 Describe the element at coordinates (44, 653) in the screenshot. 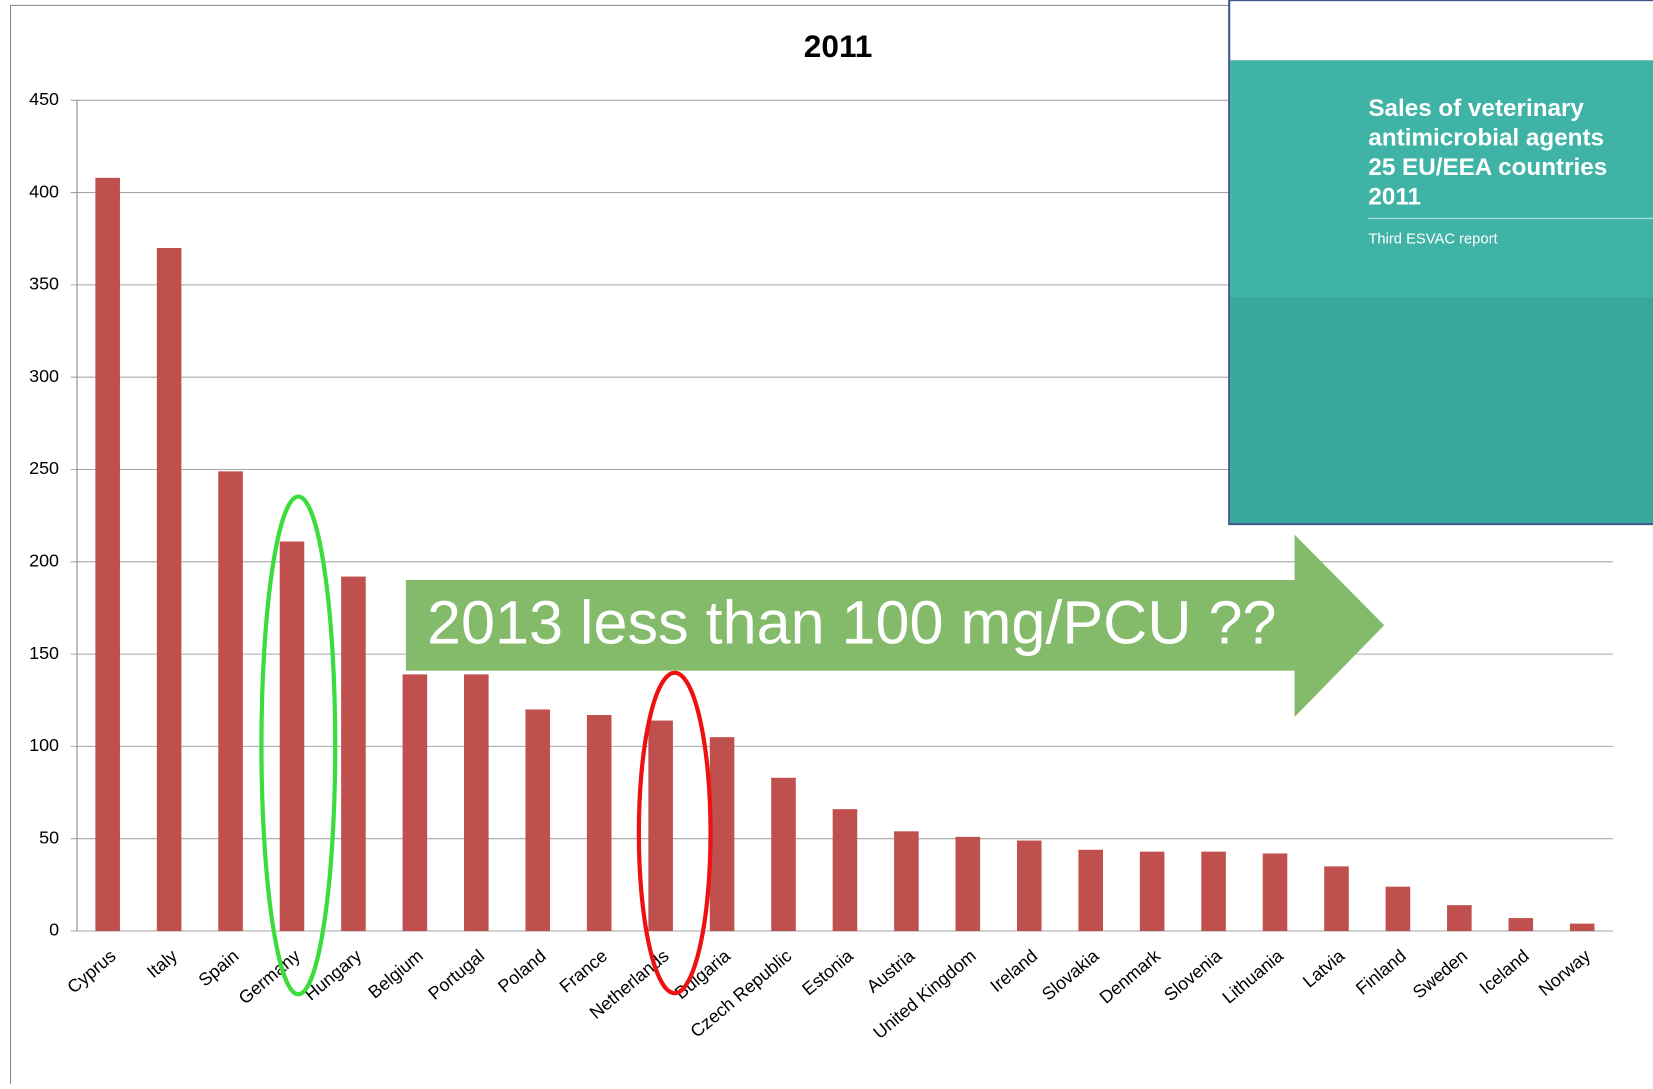

I see `y-tick-label: 150` at that location.